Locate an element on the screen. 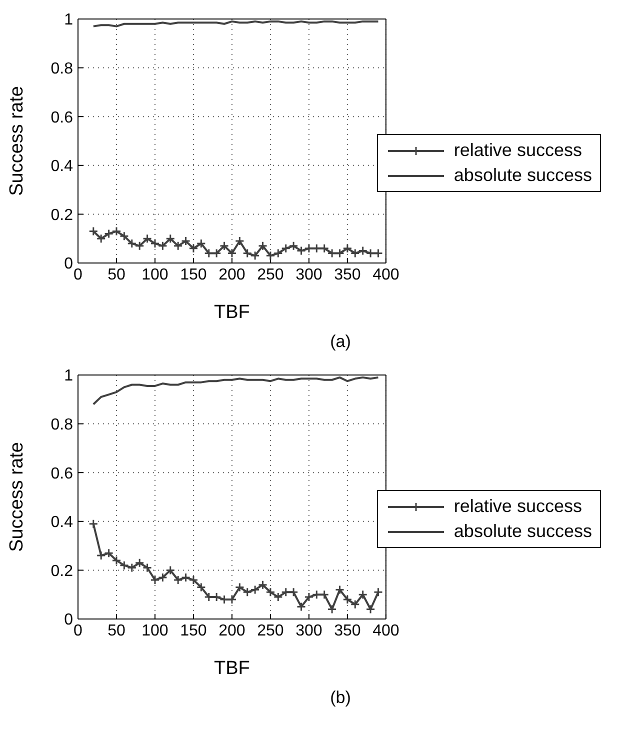  text: (b) is located at coordinates (340, 698).